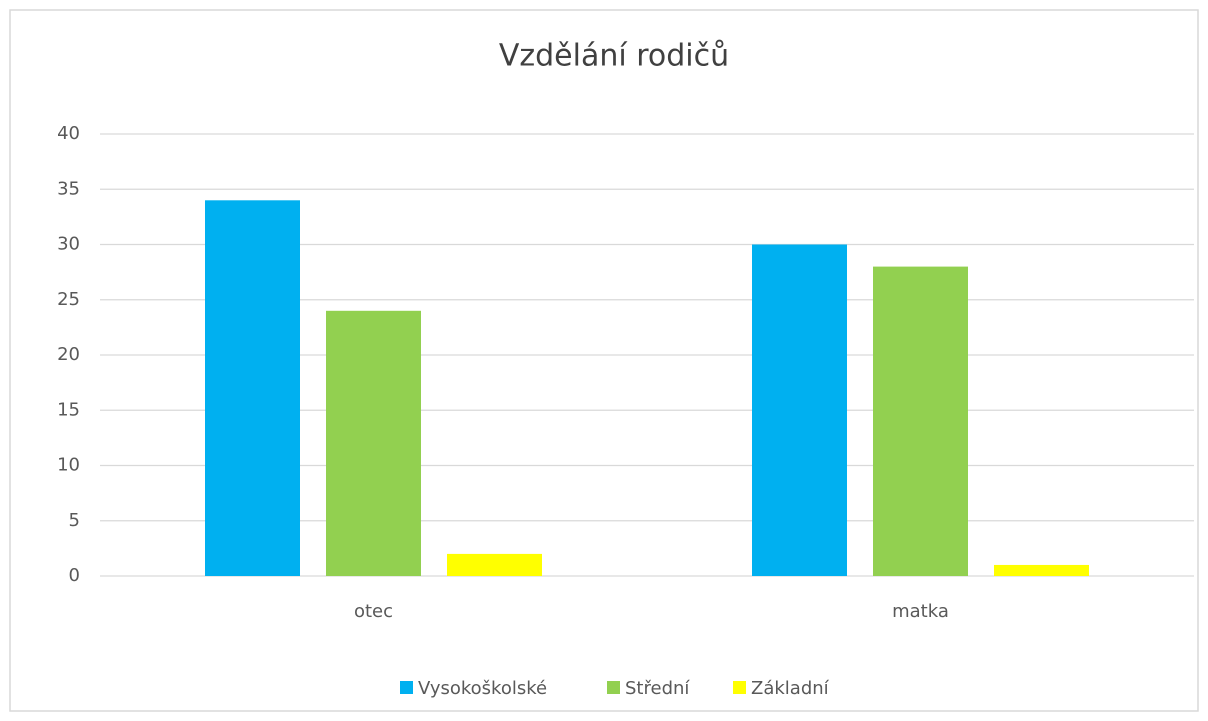 The height and width of the screenshot is (721, 1208). Describe the element at coordinates (68, 409) in the screenshot. I see `y-tick-label: 15` at that location.